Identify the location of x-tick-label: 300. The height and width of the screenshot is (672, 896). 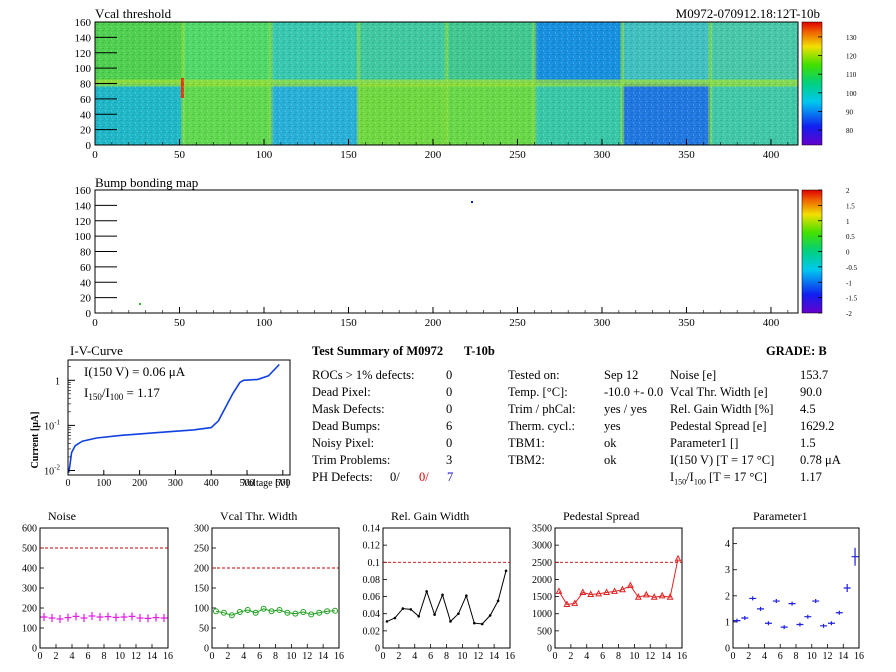
(602, 155).